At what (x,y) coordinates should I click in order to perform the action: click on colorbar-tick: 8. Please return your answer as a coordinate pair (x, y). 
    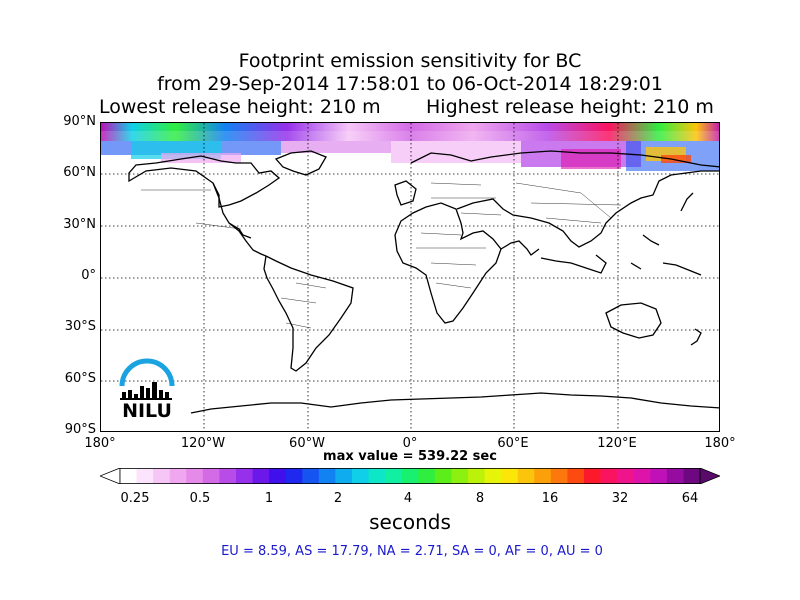
    Looking at the image, I should click on (480, 498).